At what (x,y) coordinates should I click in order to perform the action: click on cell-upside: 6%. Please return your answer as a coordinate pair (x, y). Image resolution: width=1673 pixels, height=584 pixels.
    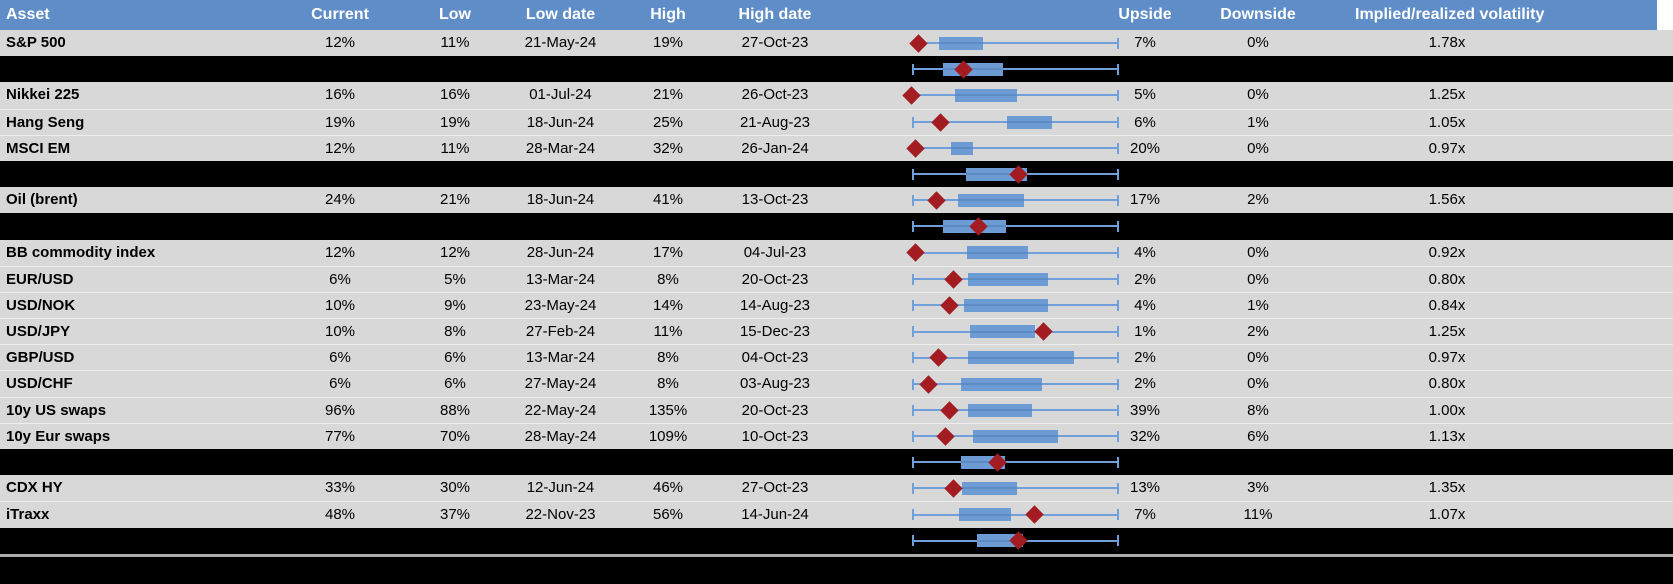
    Looking at the image, I should click on (1145, 122).